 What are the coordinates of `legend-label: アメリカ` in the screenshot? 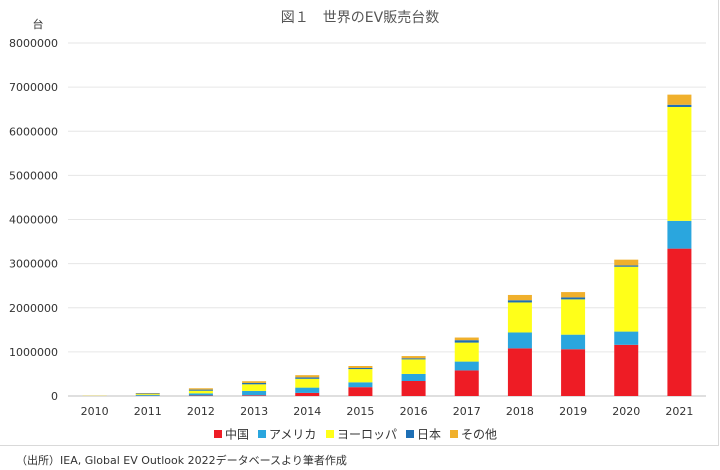 It's located at (292, 435).